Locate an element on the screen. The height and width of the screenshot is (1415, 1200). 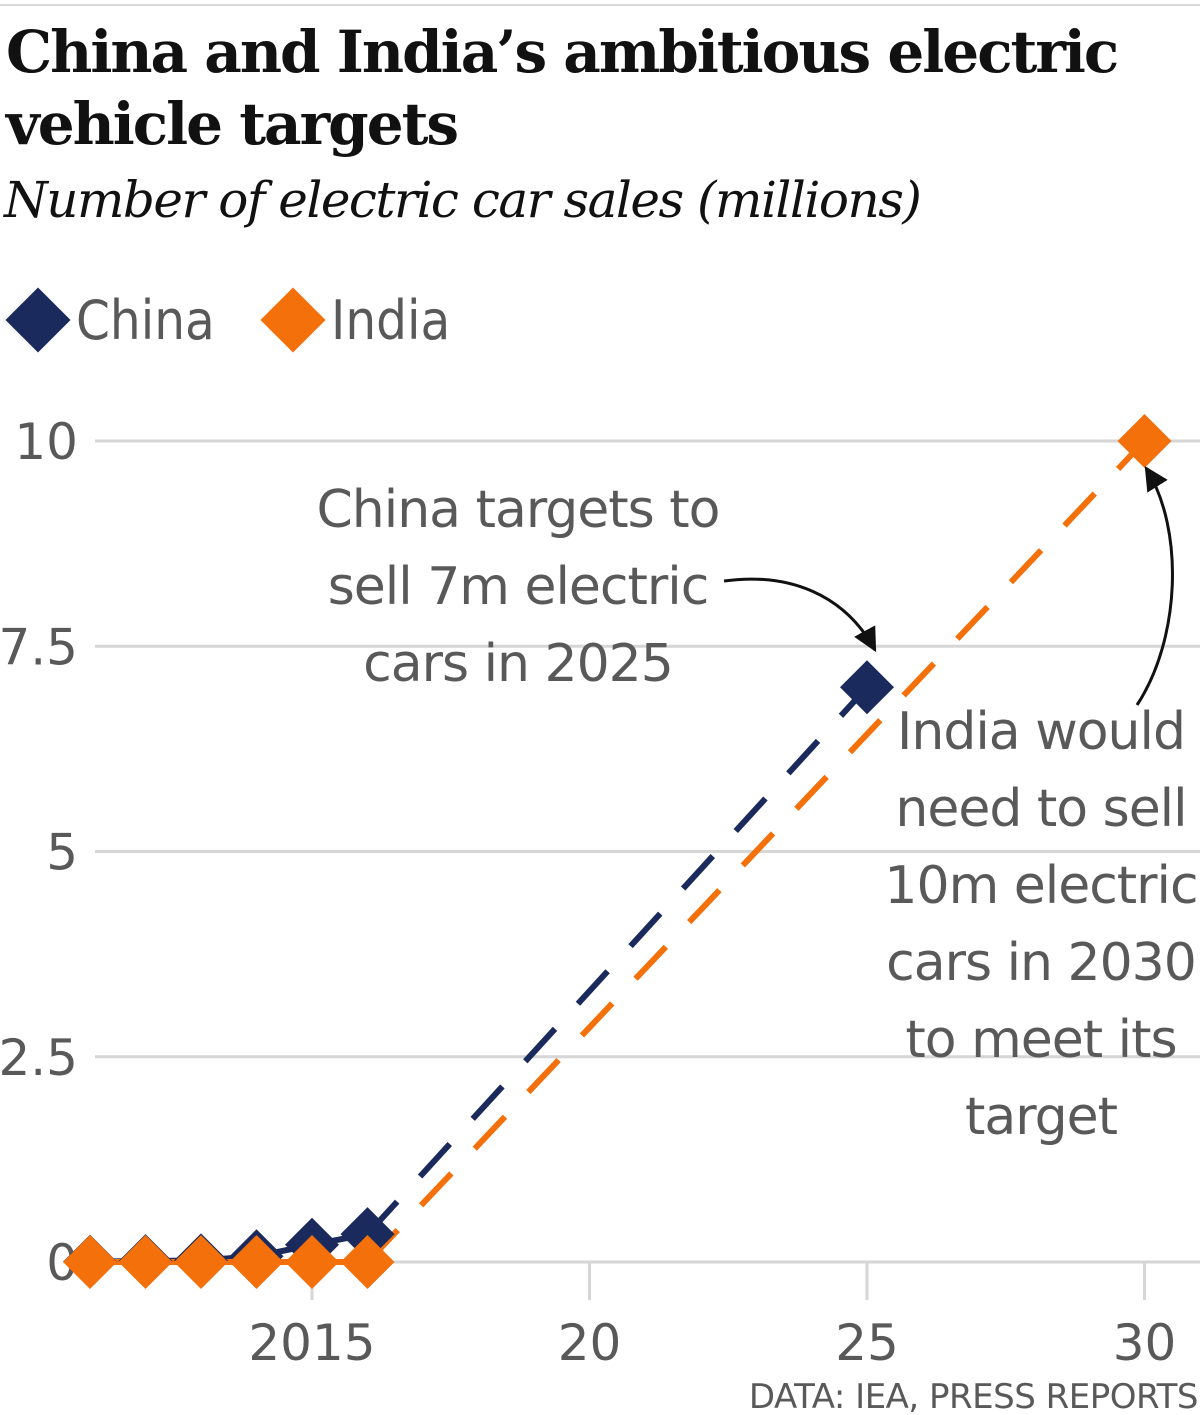
x-tick-label: 2015 is located at coordinates (311, 1343).